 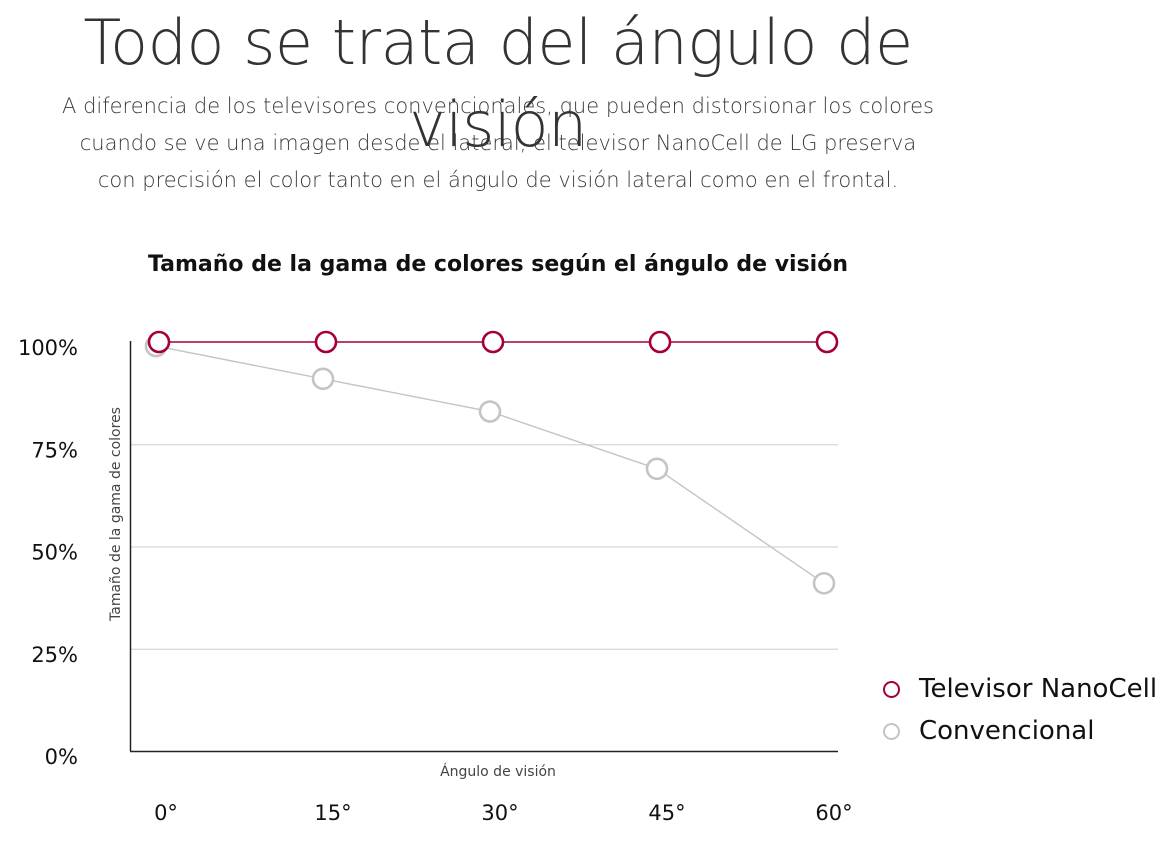 I want to click on x-tick-label: 45°, so click(x=666, y=813).